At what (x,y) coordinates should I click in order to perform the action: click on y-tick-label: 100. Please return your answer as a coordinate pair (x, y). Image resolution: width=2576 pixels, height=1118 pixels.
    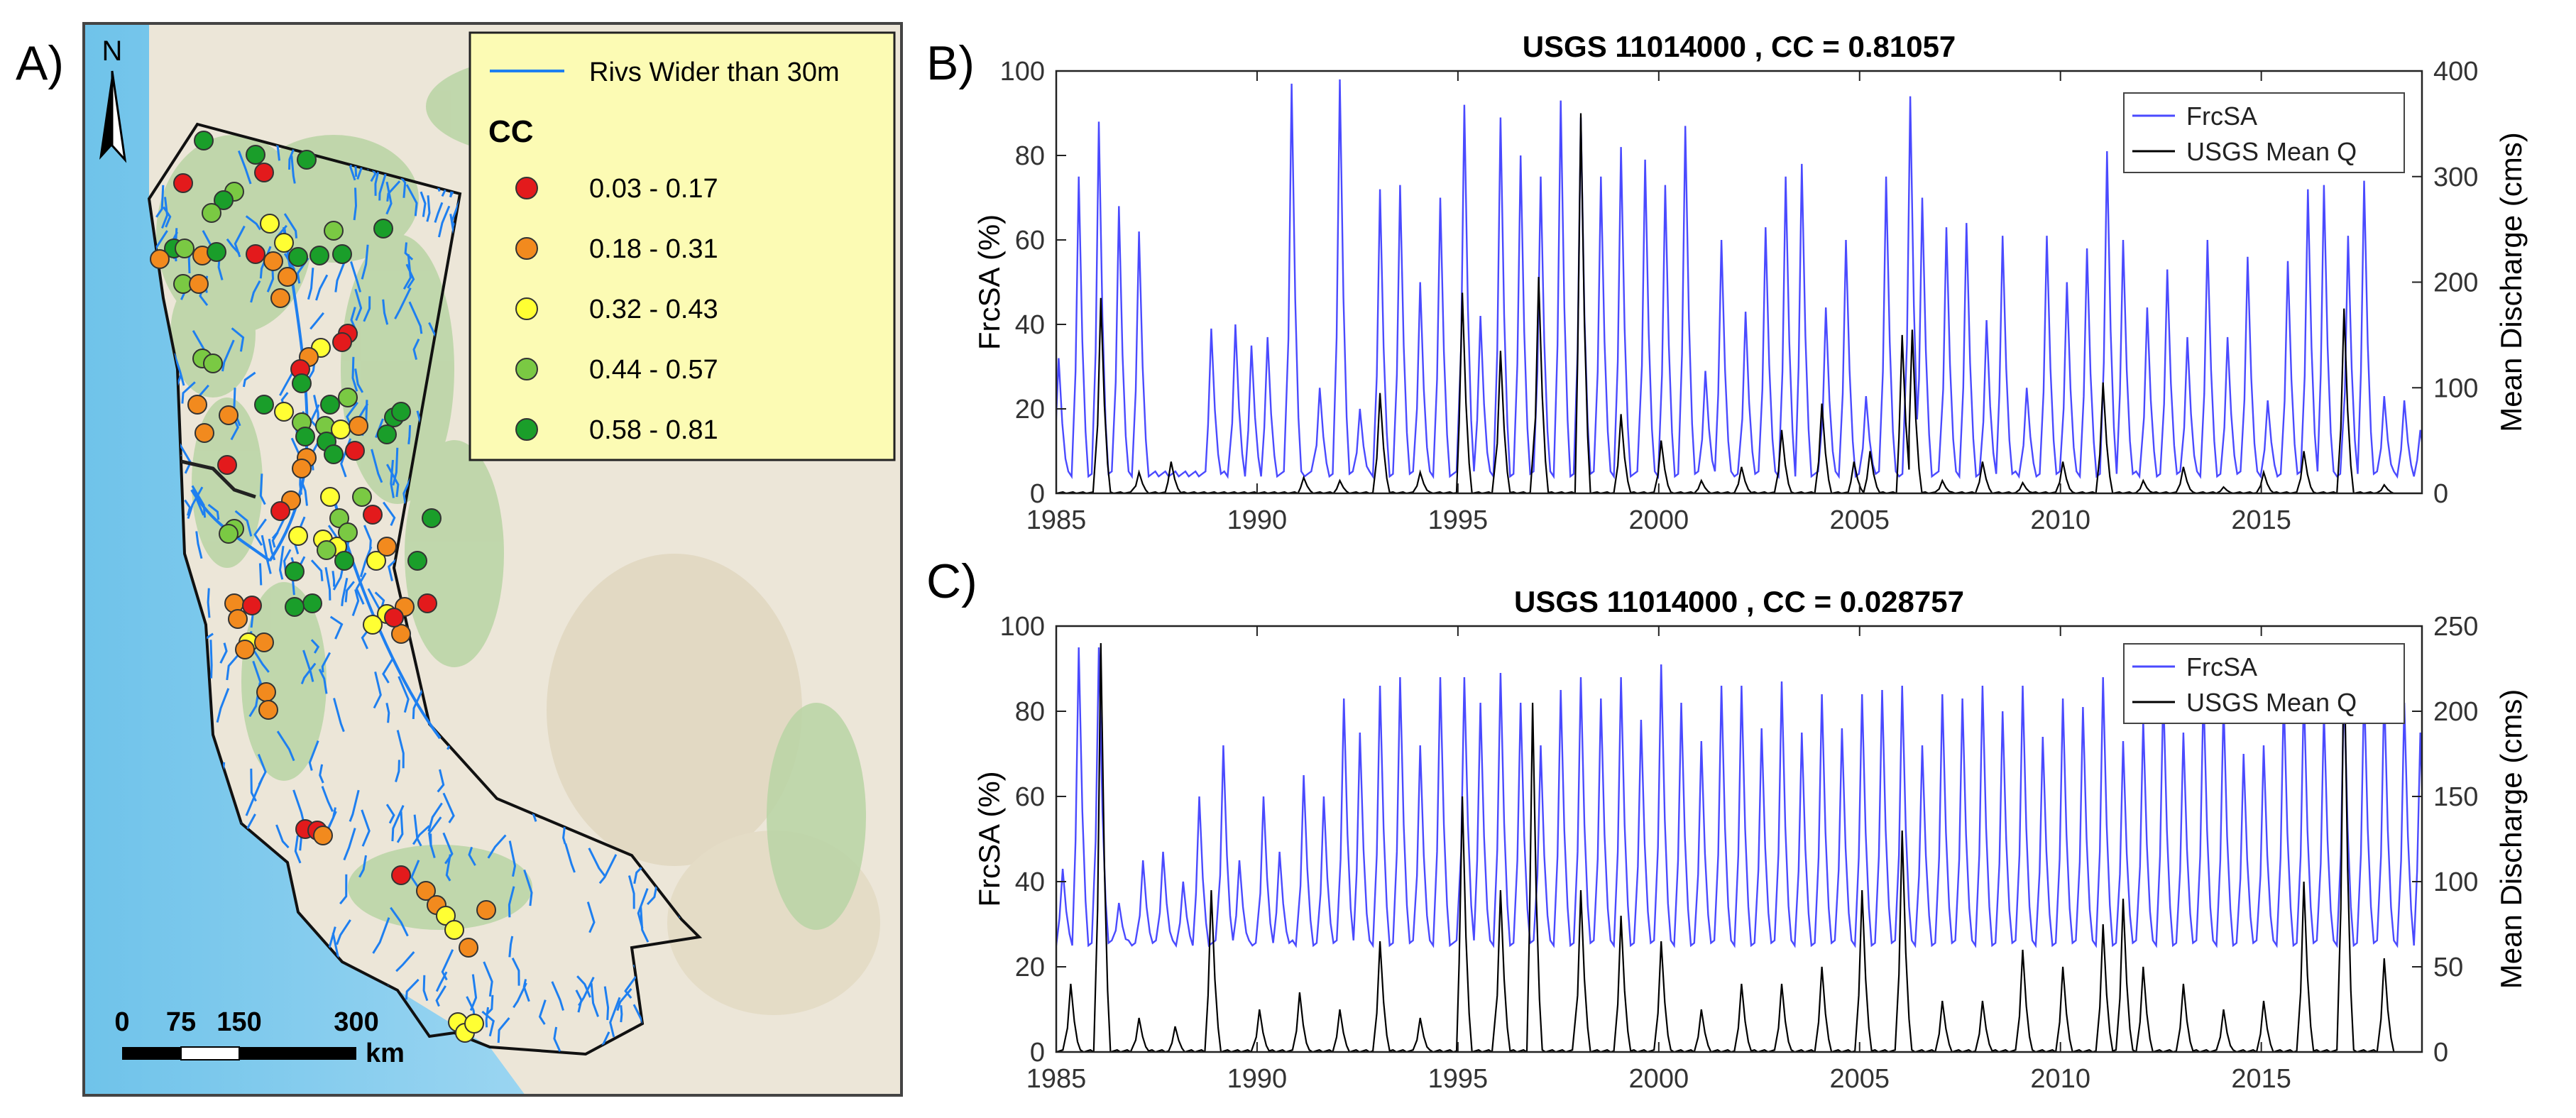
    Looking at the image, I should click on (1022, 72).